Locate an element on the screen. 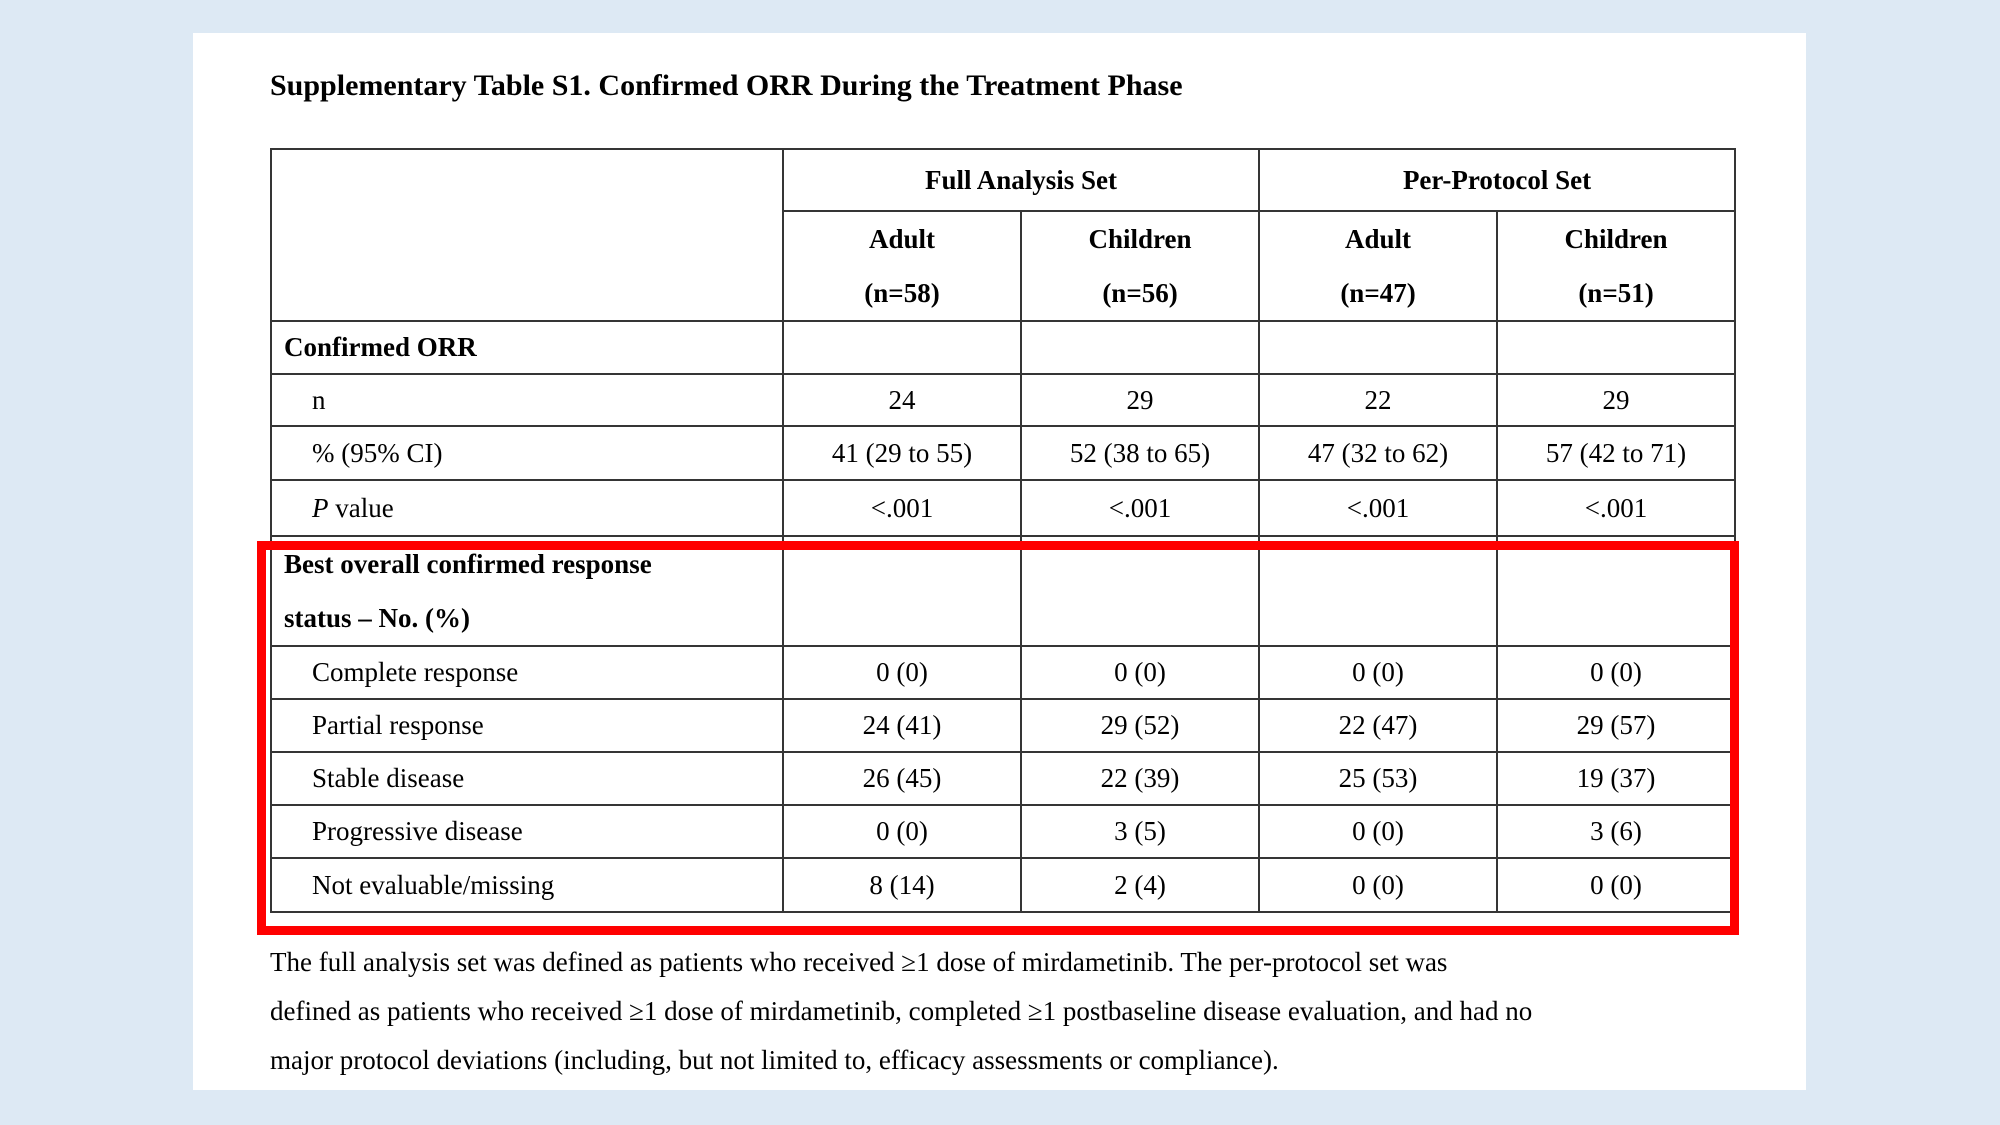 Image resolution: width=2000 pixels, height=1125 pixels. column-header-pps-adult: Adult (n=47) is located at coordinates (1378, 266).